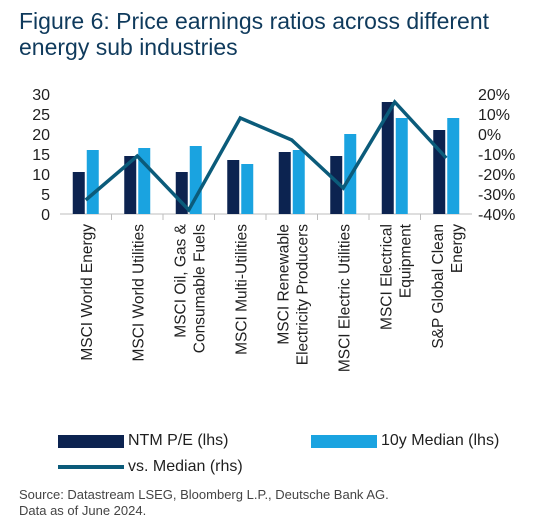 Image resolution: width=554 pixels, height=527 pixels. I want to click on legend-item-median: 10y Median (lhs), so click(405, 441).